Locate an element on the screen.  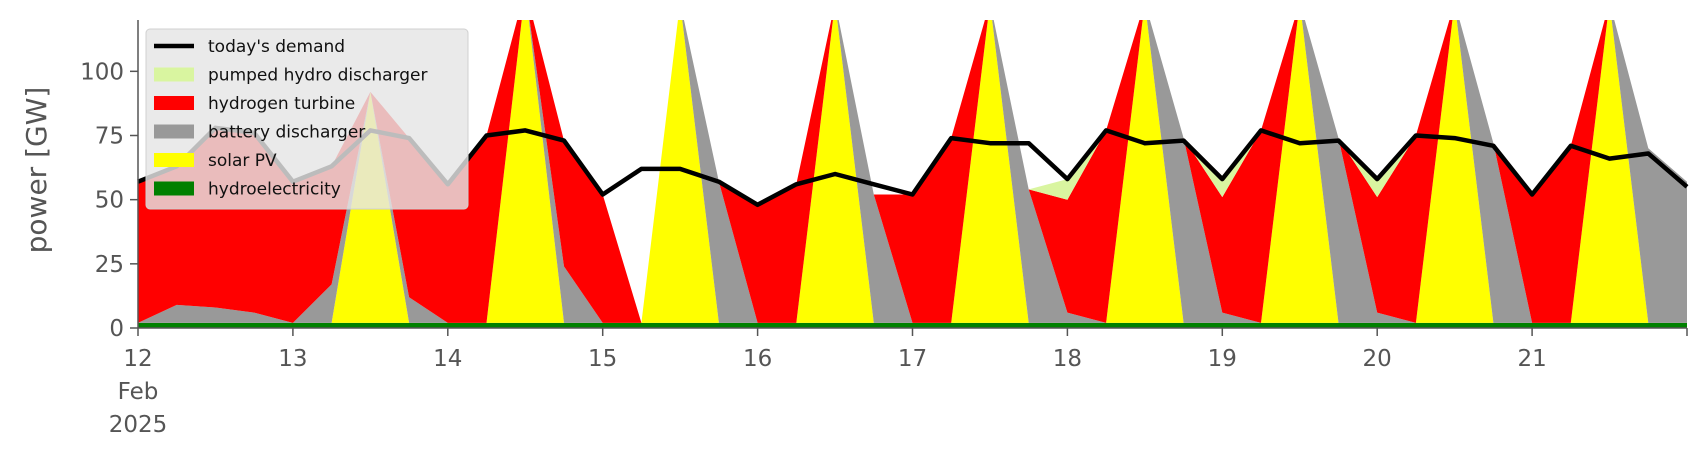
legend-item-today-s-demand: today's demand is located at coordinates (249, 47).